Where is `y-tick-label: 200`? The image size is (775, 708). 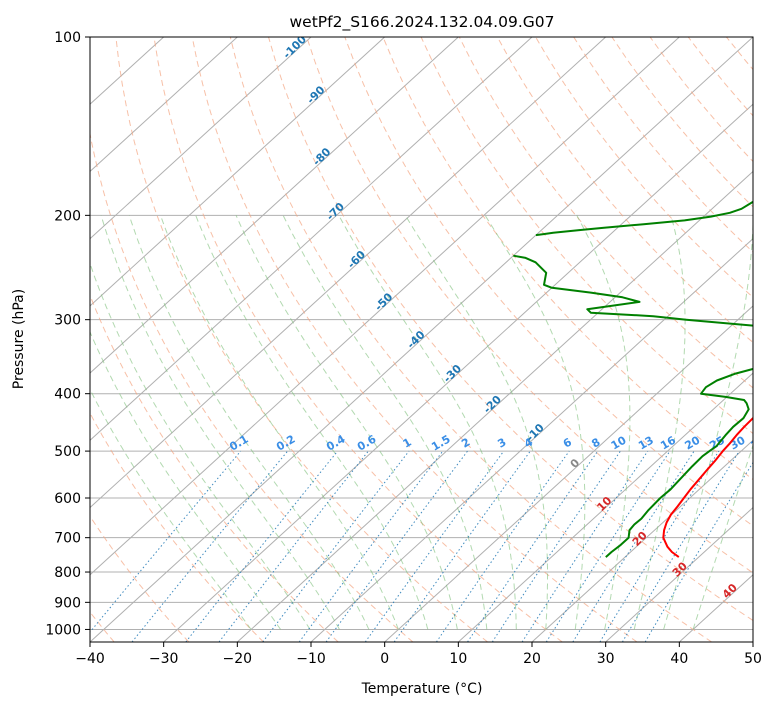 y-tick-label: 200 is located at coordinates (67, 216).